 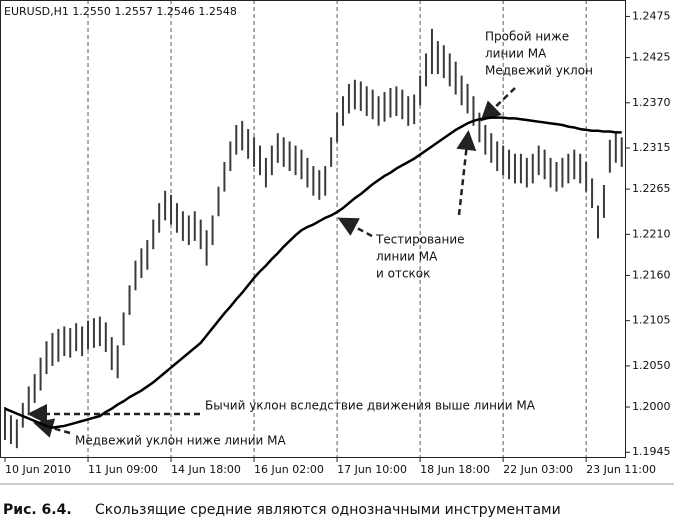 I want to click on y-tick-label: 1.2160, so click(x=651, y=274).